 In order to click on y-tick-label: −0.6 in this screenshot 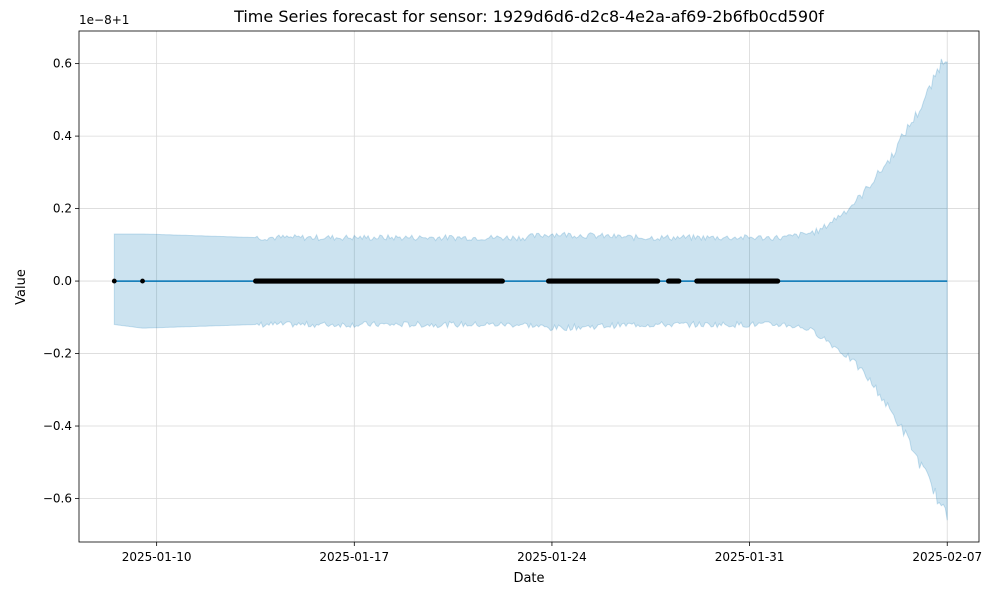, I will do `click(57, 499)`.